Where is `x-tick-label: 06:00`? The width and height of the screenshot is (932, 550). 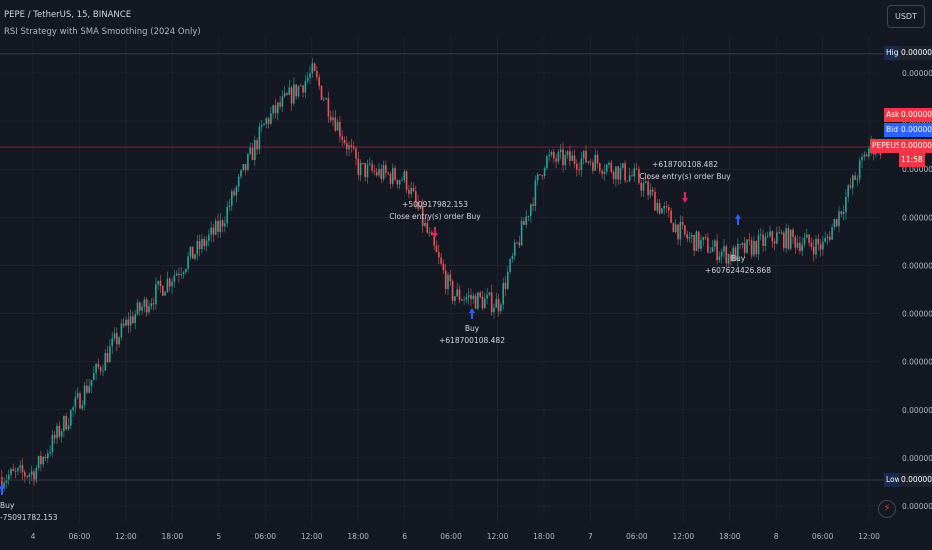
x-tick-label: 06:00 is located at coordinates (823, 536).